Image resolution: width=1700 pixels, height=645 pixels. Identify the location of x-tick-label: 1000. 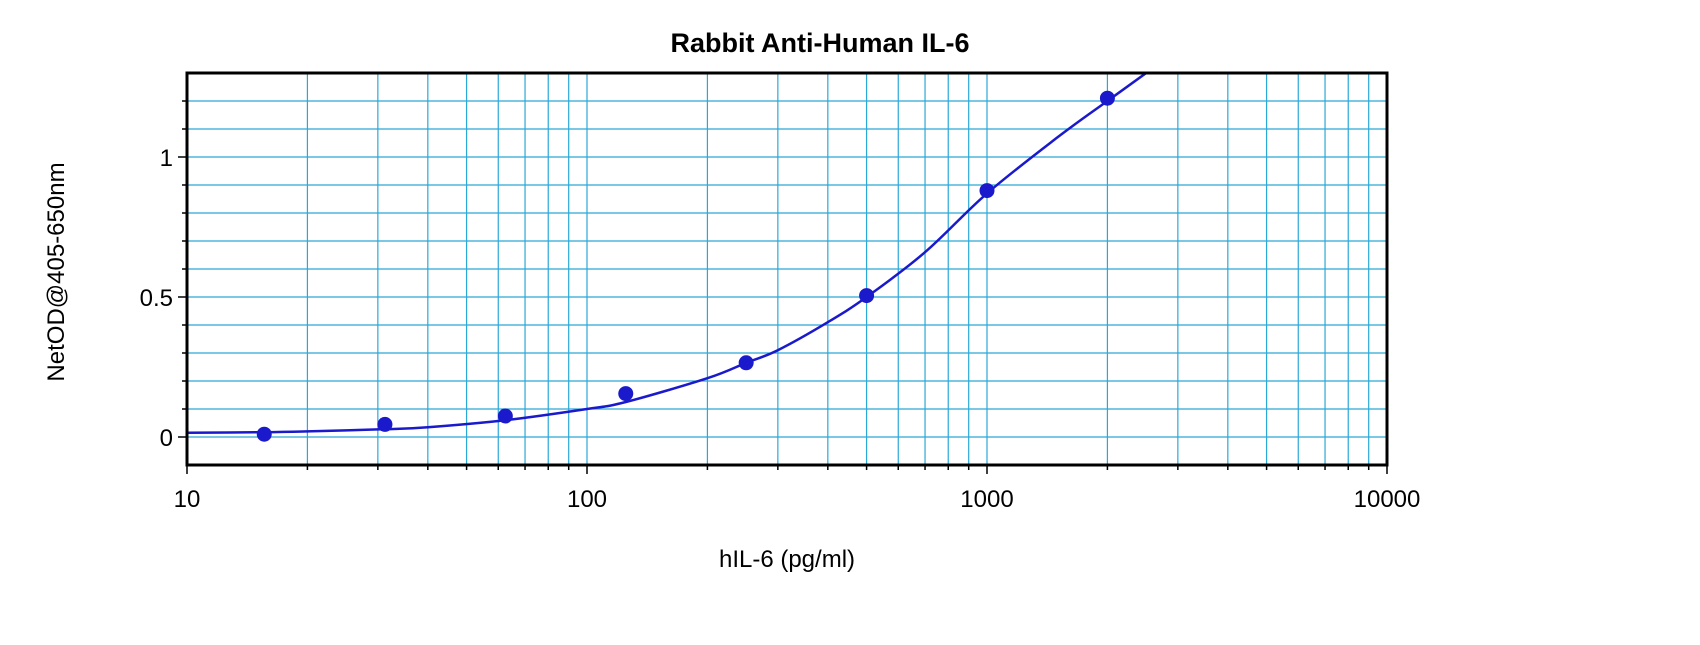
(986, 499).